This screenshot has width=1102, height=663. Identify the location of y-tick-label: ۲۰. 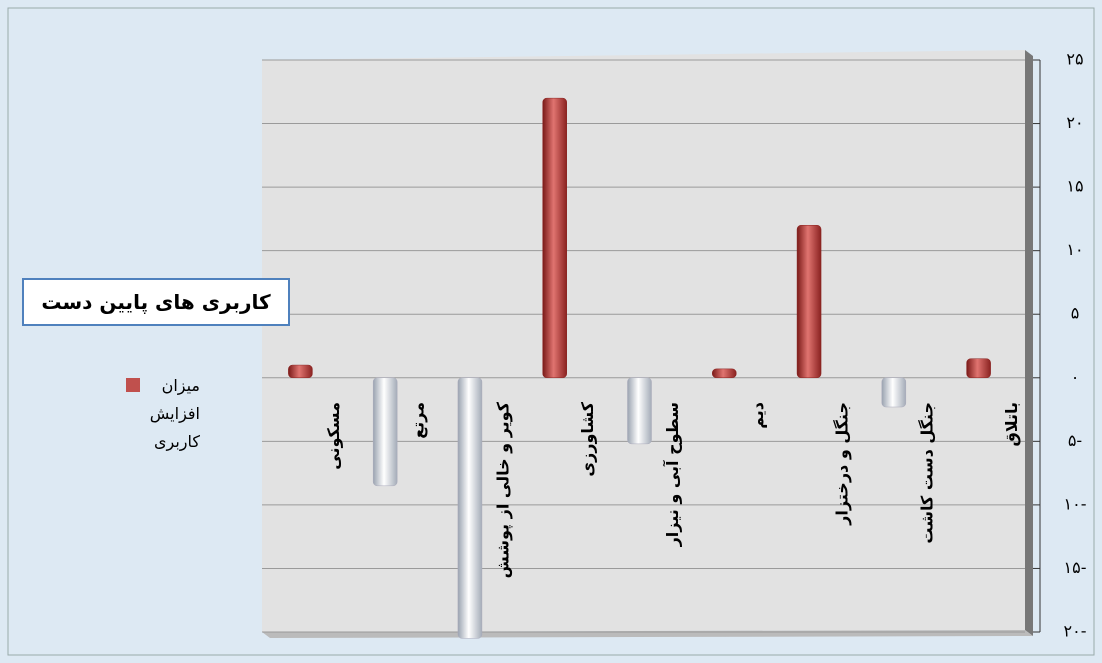
(1074, 122).